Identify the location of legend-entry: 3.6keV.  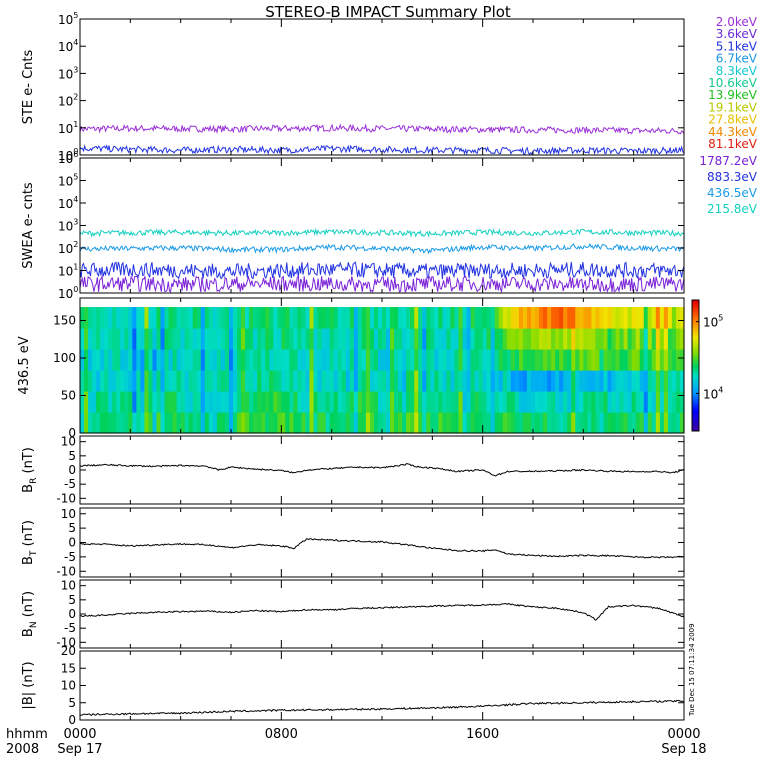
(737, 34).